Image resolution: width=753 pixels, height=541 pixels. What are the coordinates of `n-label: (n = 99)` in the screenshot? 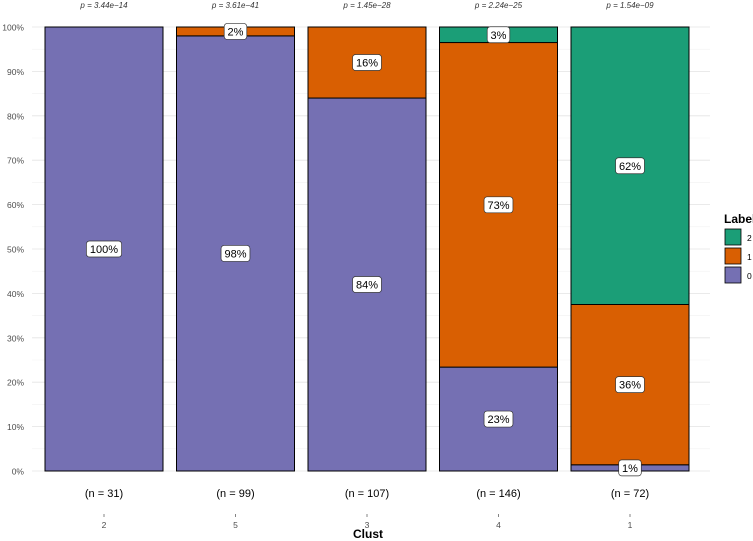 It's located at (235, 494).